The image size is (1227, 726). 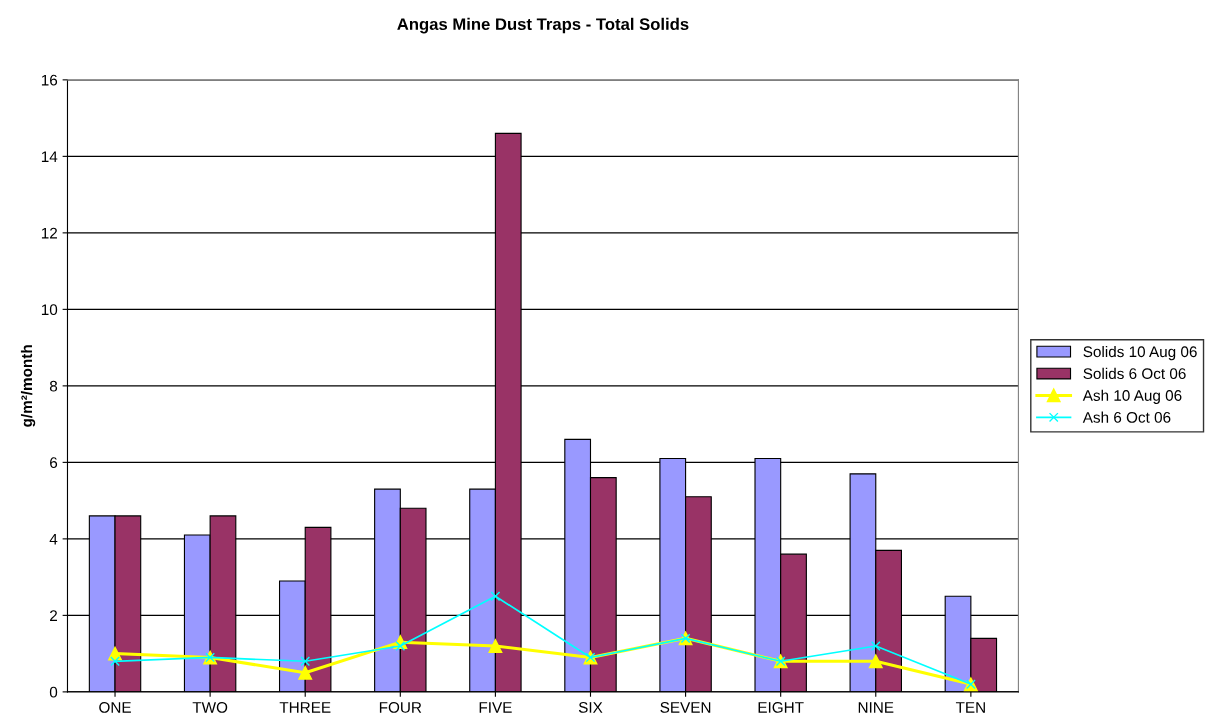 What do you see at coordinates (53, 615) in the screenshot?
I see `y-tick-label: 2` at bounding box center [53, 615].